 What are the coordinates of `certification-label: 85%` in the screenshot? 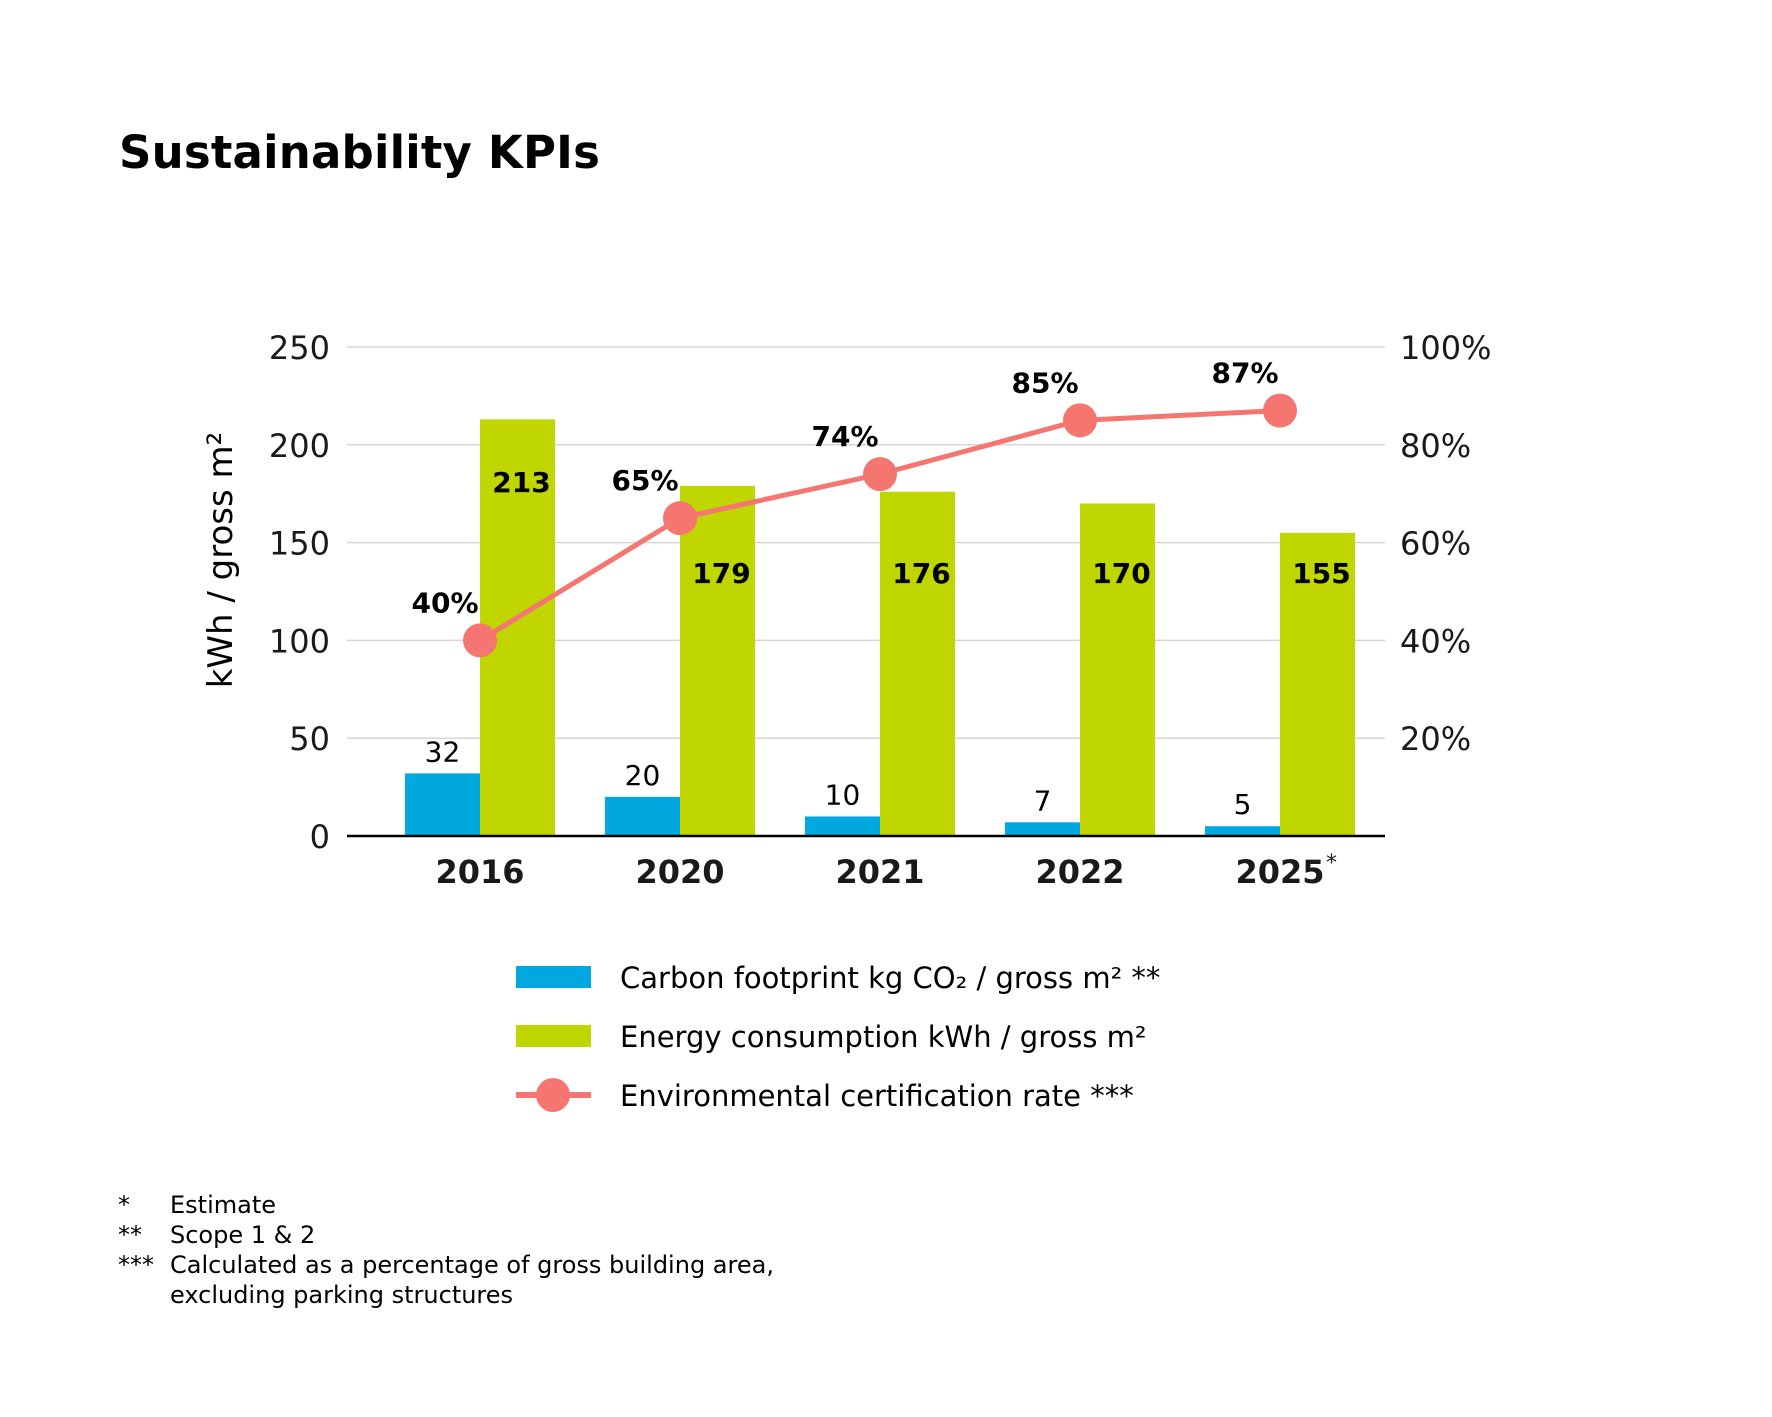 It's located at (1044, 382).